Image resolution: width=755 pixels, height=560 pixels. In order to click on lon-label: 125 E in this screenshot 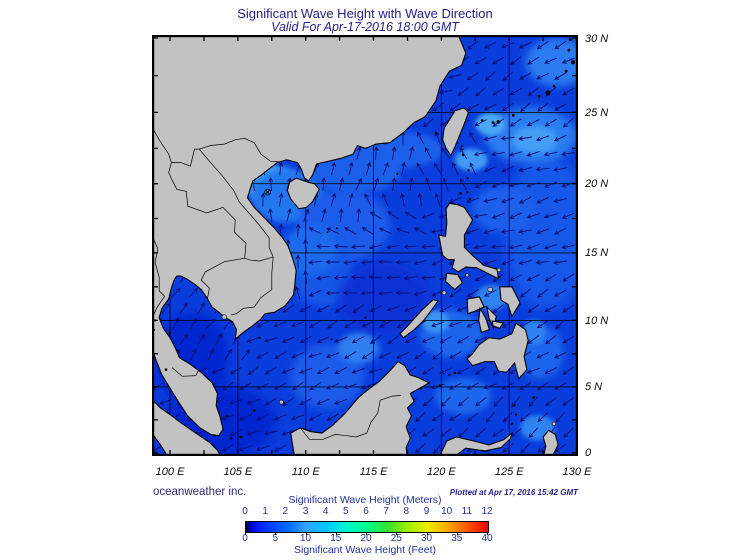, I will do `click(509, 472)`.